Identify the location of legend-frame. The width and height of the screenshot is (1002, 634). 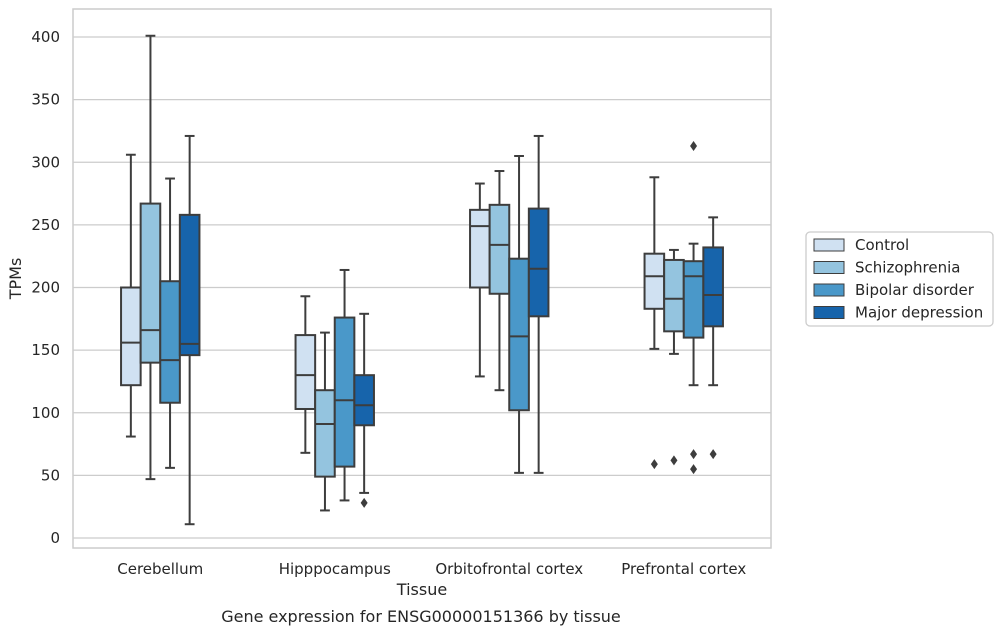
(899, 279).